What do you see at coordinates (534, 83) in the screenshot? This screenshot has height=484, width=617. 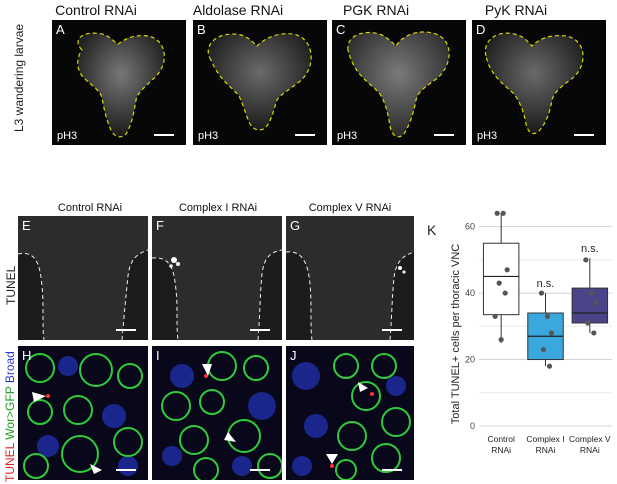 I see `brain-outline-d` at bounding box center [534, 83].